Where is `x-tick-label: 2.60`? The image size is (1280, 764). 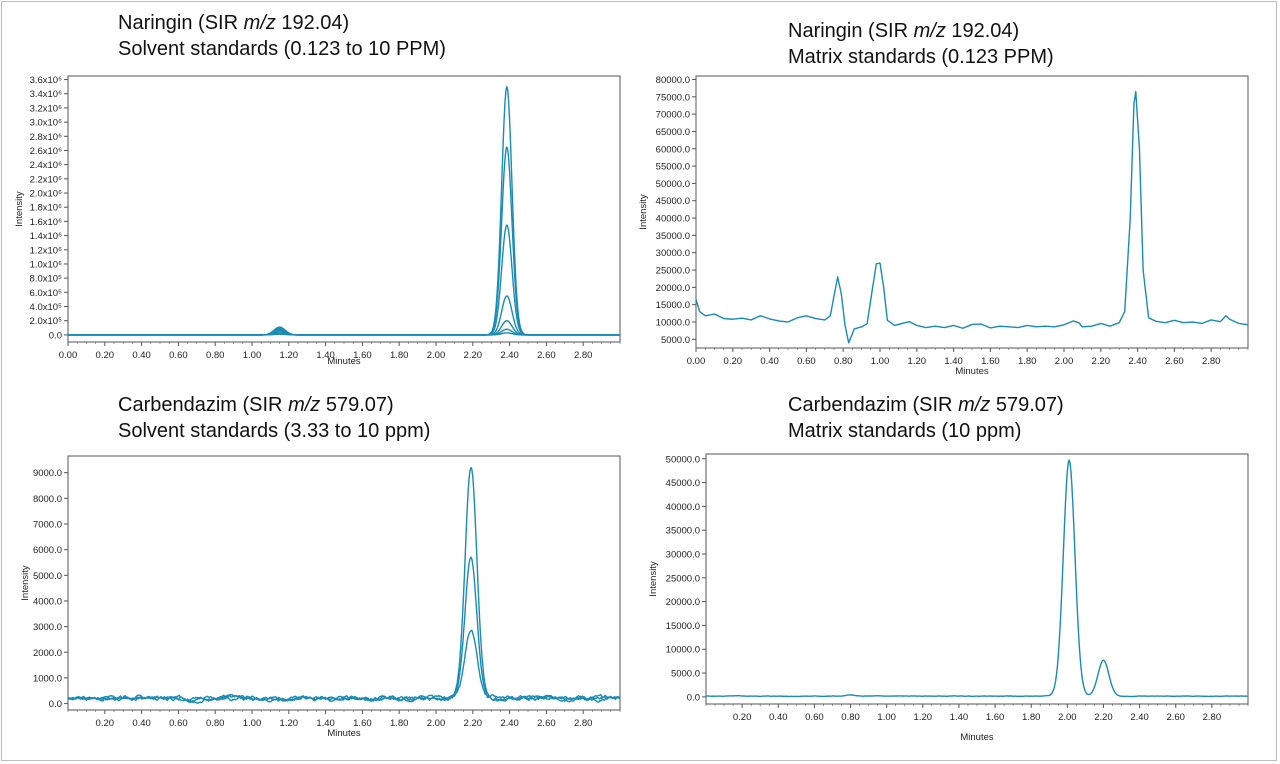
x-tick-label: 2.60 is located at coordinates (1175, 717).